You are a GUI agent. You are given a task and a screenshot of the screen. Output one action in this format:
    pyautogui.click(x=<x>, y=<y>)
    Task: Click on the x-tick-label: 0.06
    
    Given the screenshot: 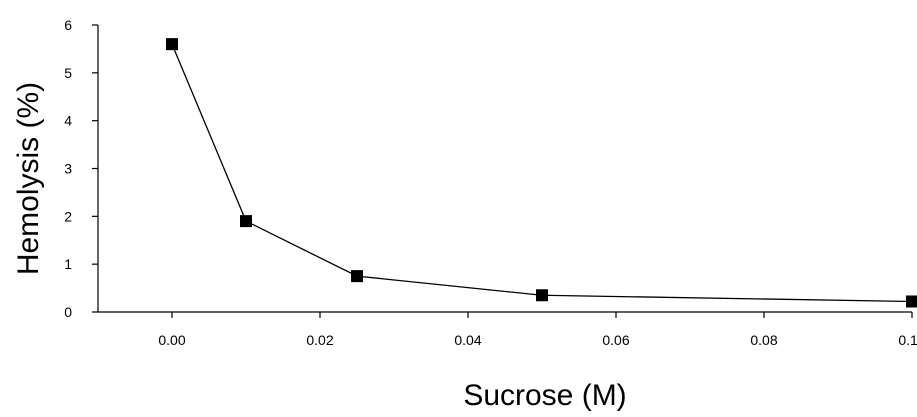 What is the action you would take?
    pyautogui.click(x=615, y=340)
    